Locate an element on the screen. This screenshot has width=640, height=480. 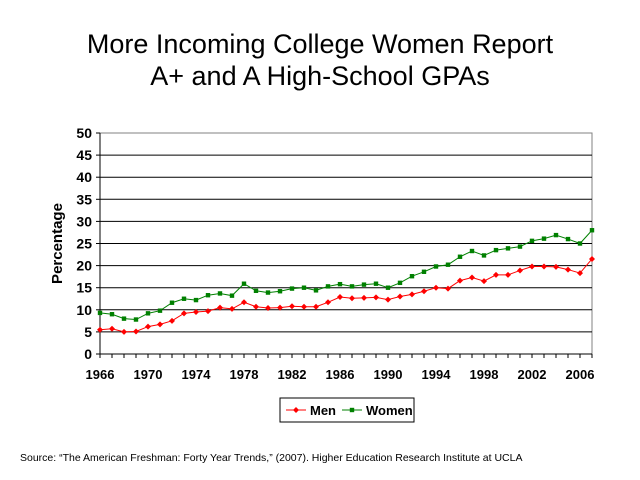
legend-marker-men is located at coordinates (296, 410).